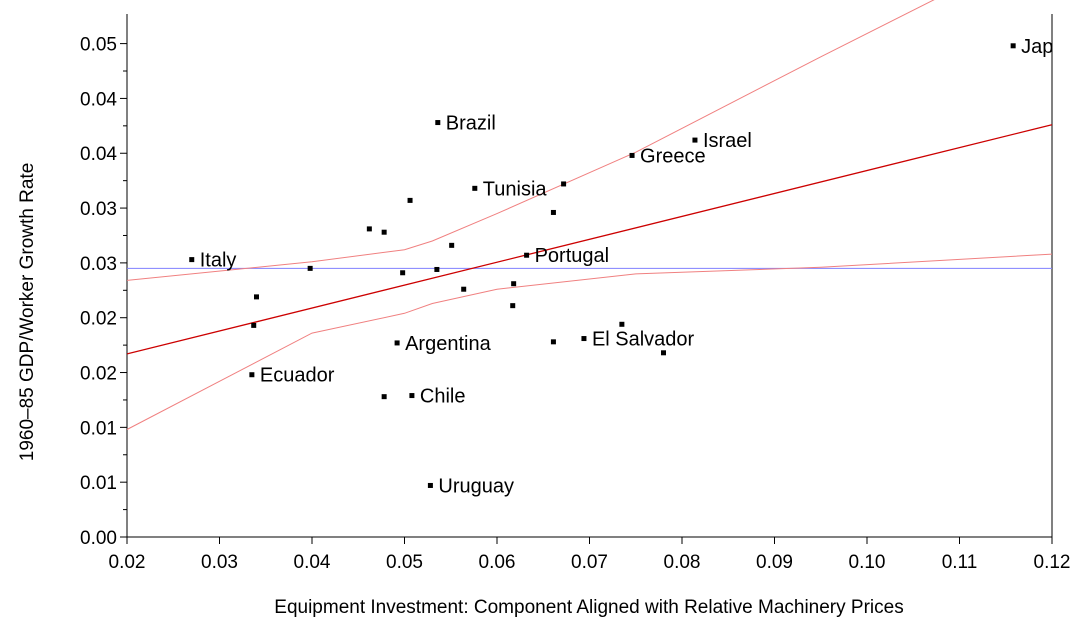 This screenshot has width=1074, height=622. What do you see at coordinates (404, 562) in the screenshot?
I see `x-tick-label: 0.05` at bounding box center [404, 562].